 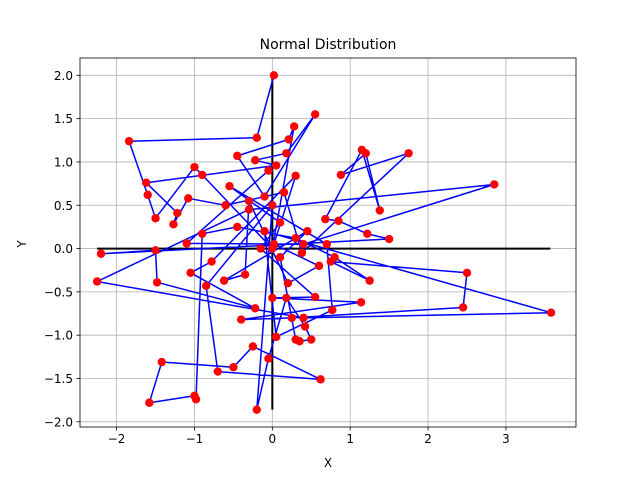 What do you see at coordinates (117, 439) in the screenshot?
I see `x-tick-label: −2` at bounding box center [117, 439].